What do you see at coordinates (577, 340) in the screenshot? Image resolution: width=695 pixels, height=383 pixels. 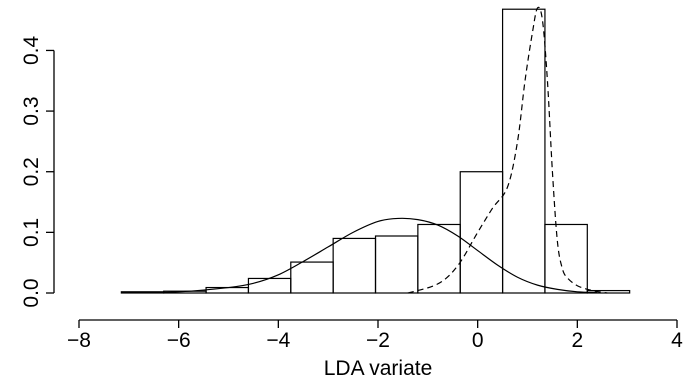 I see `x-tick-label: 2` at bounding box center [577, 340].